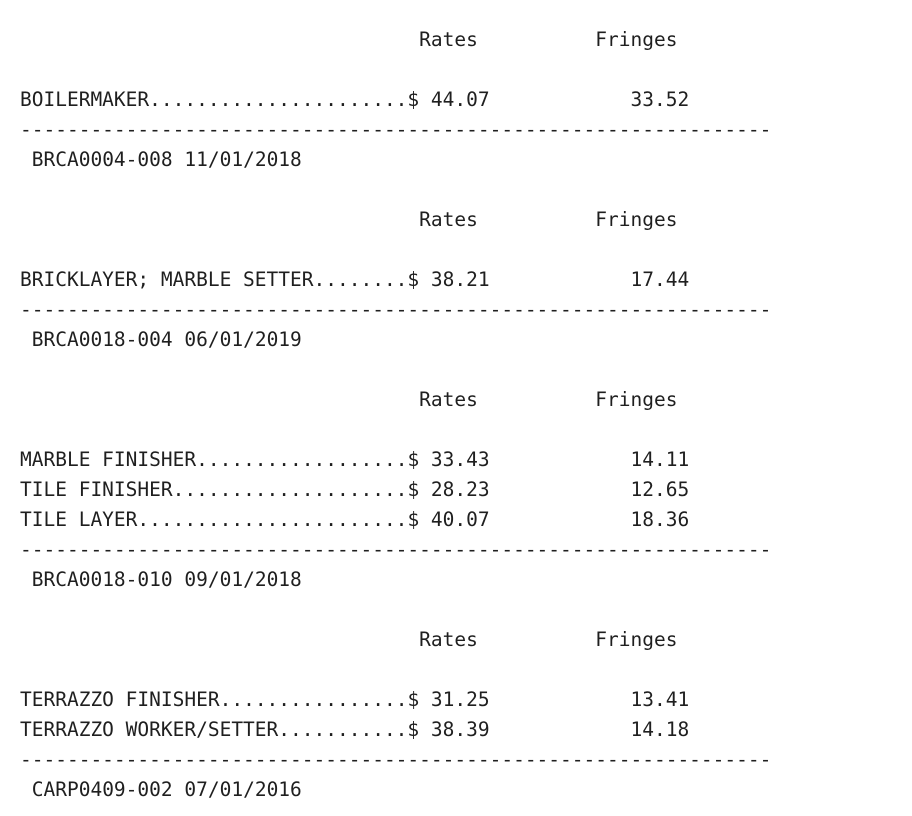 This screenshot has width=912, height=816. What do you see at coordinates (102, 339) in the screenshot?
I see `modification-id: BRCA0018-004` at bounding box center [102, 339].